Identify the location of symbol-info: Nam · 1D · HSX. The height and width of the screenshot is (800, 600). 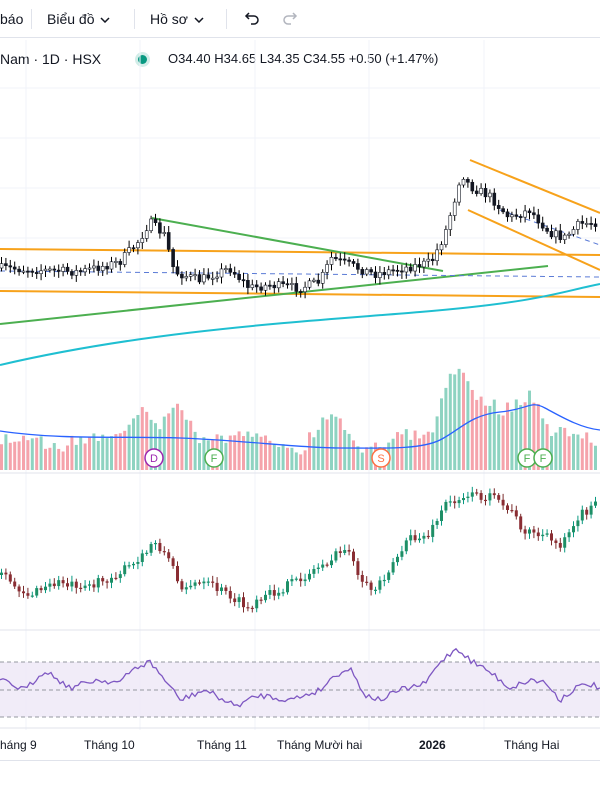
(51, 59).